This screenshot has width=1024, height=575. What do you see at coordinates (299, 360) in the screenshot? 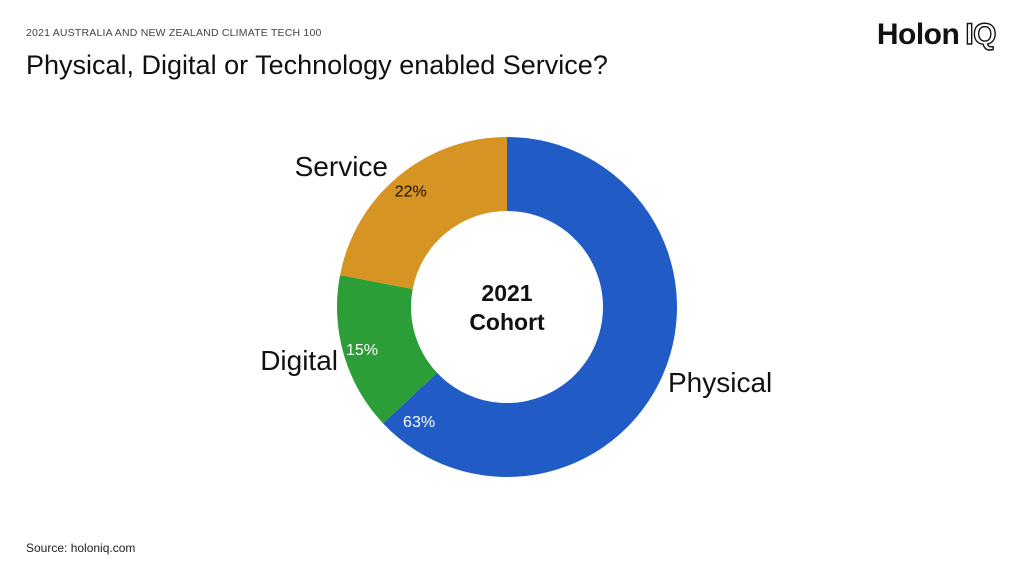
I see `category-label-digital: Digital` at bounding box center [299, 360].